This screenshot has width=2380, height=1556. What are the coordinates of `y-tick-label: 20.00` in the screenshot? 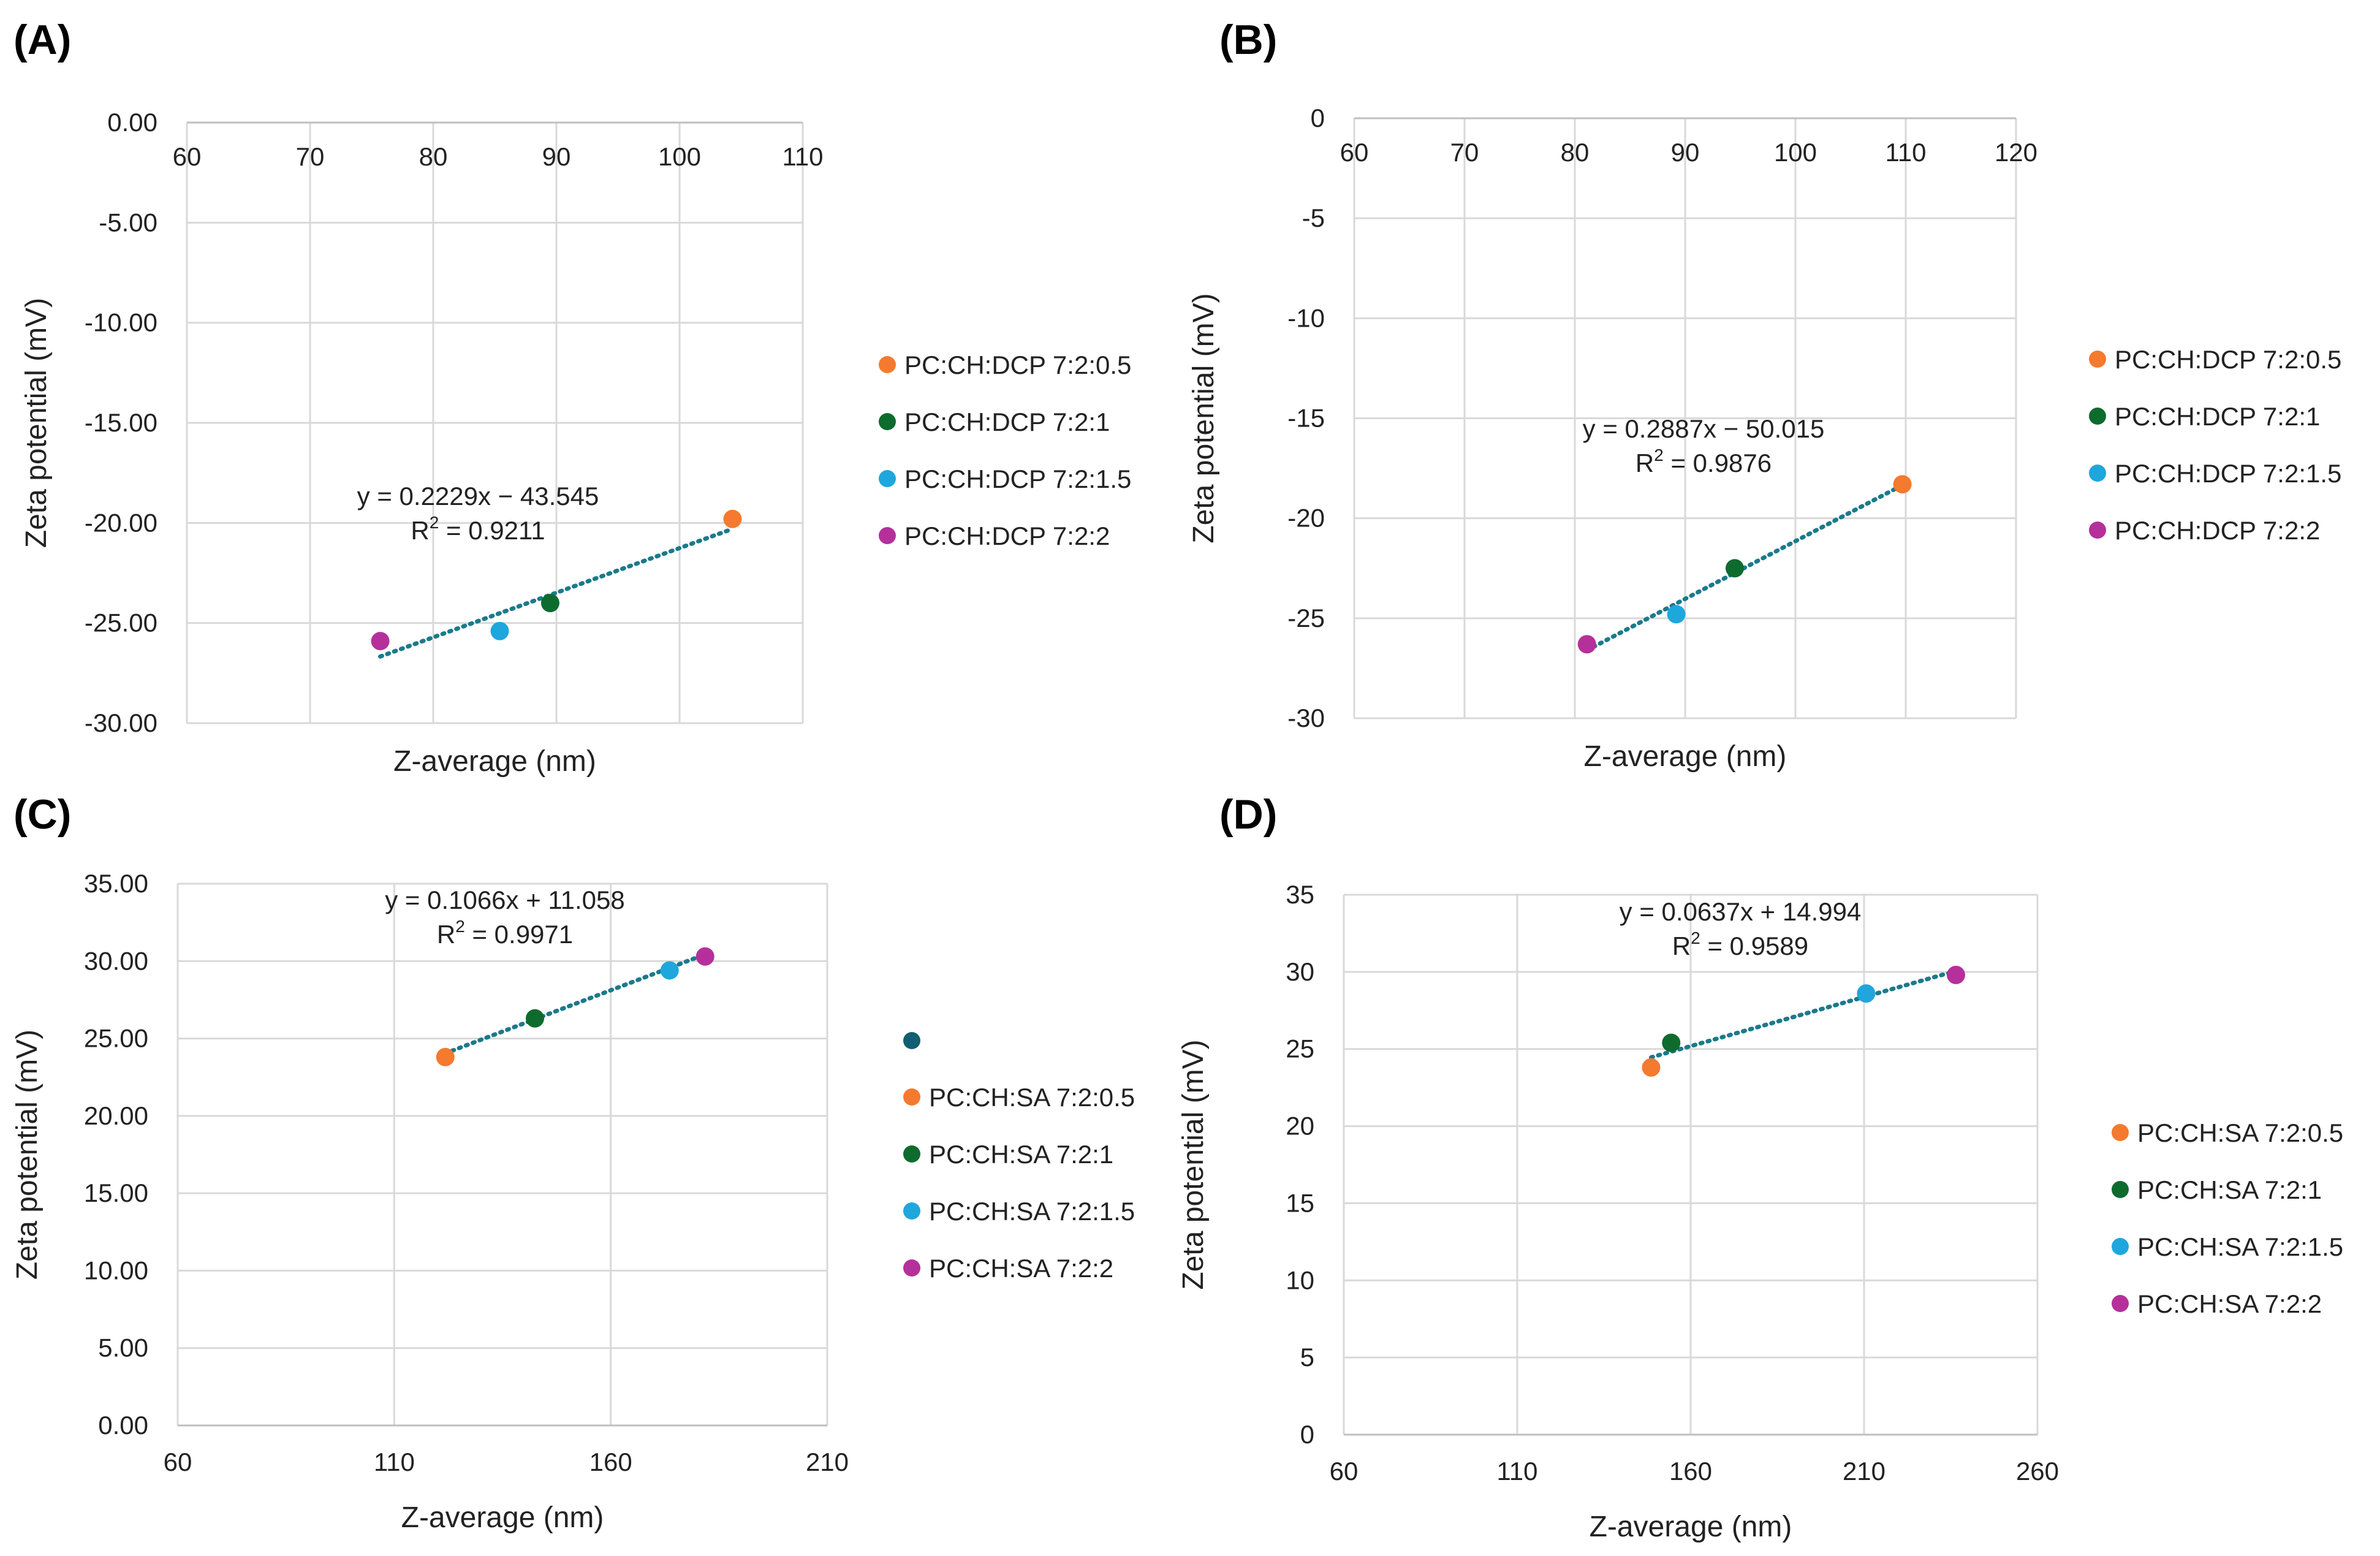 It's located at (116, 1115).